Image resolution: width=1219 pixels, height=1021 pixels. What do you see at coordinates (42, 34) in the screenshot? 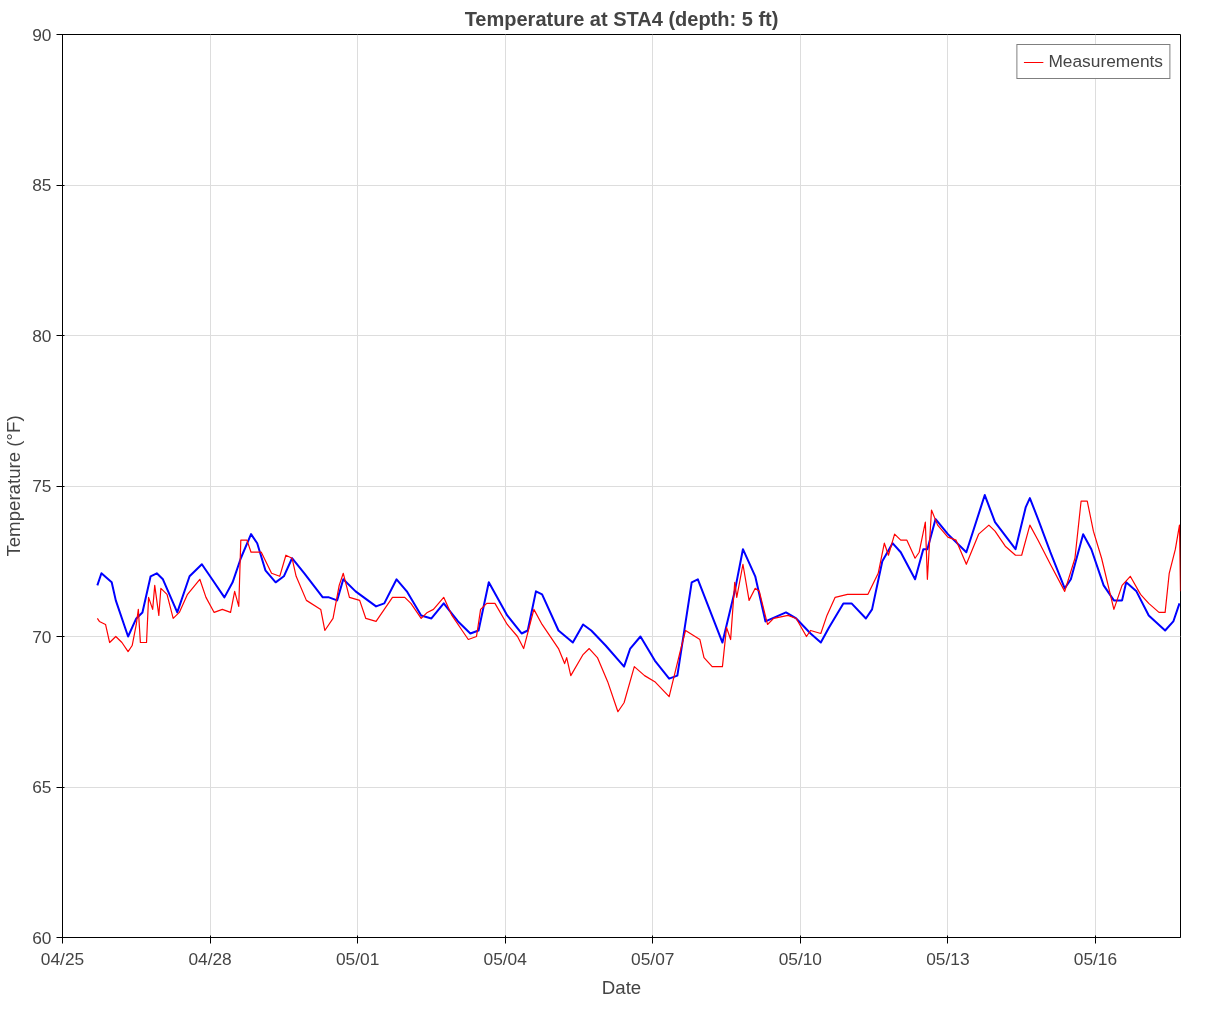
I see `y-tick-label: 90` at bounding box center [42, 34].